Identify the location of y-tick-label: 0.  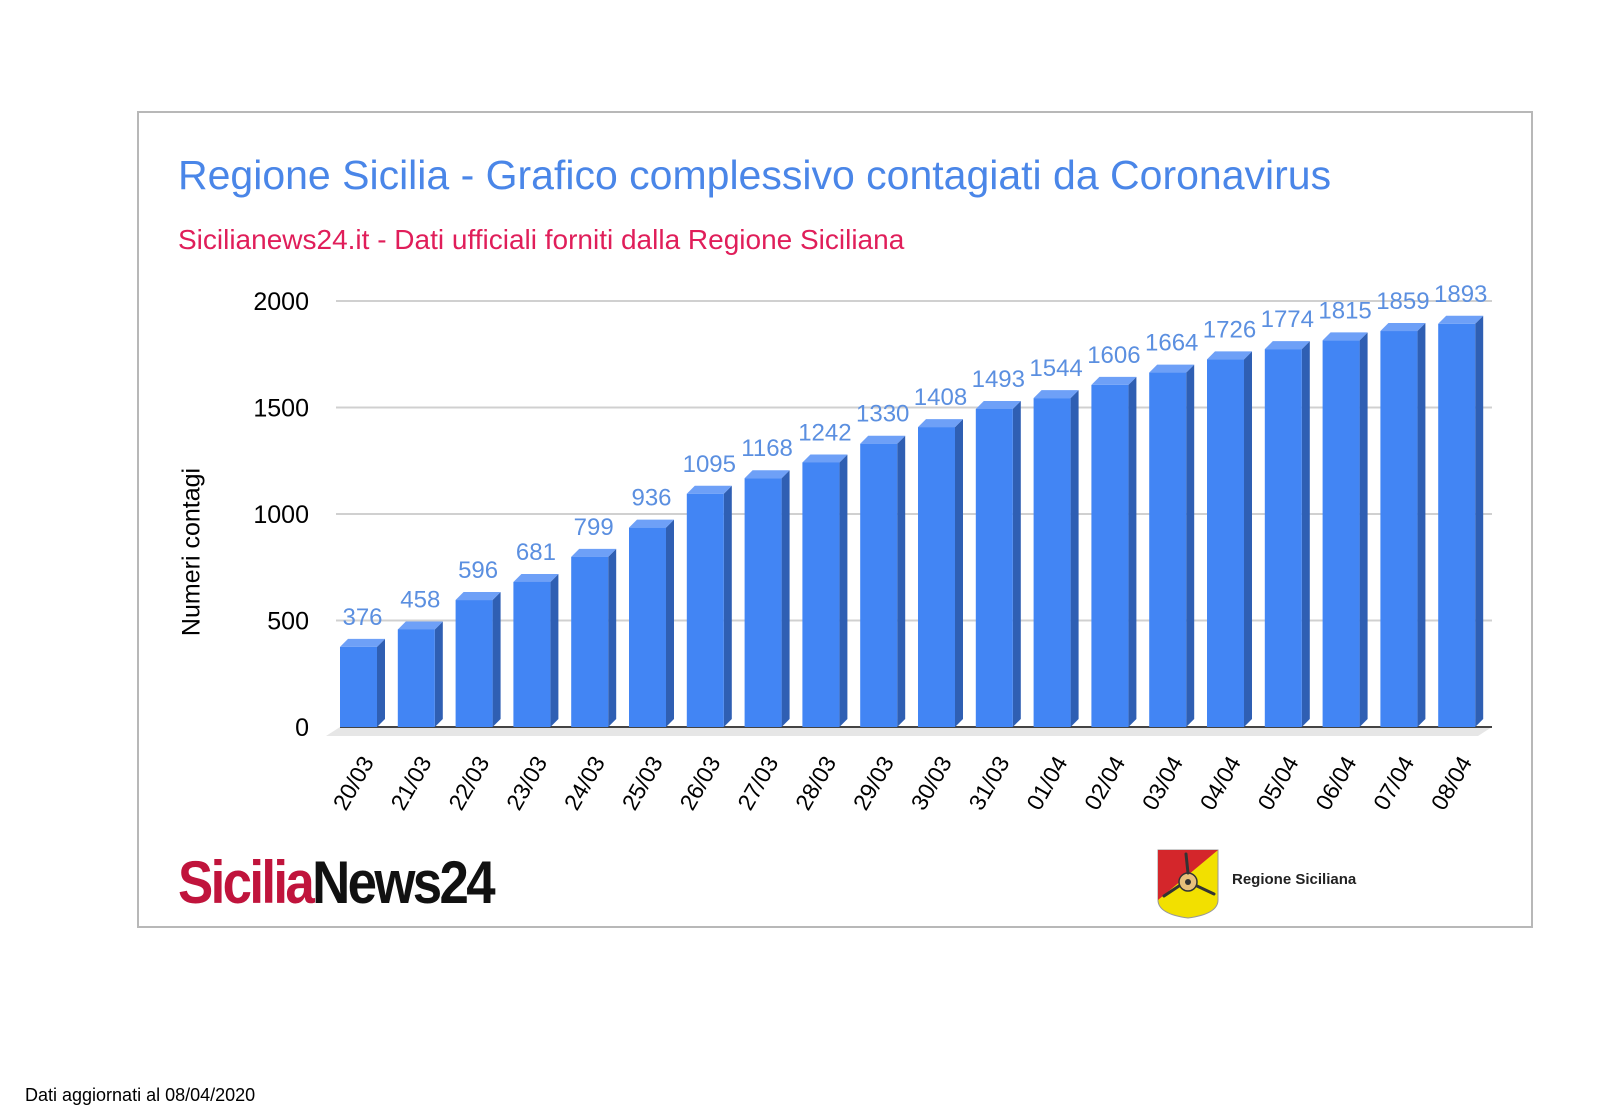
(302, 728).